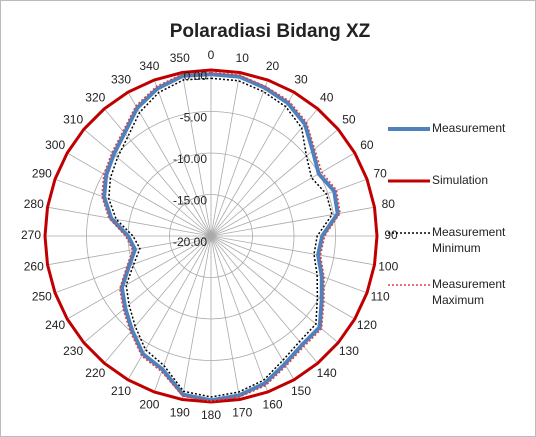 This screenshot has height=437, width=536. What do you see at coordinates (190, 159) in the screenshot?
I see `r-tick-label: -10.00` at bounding box center [190, 159].